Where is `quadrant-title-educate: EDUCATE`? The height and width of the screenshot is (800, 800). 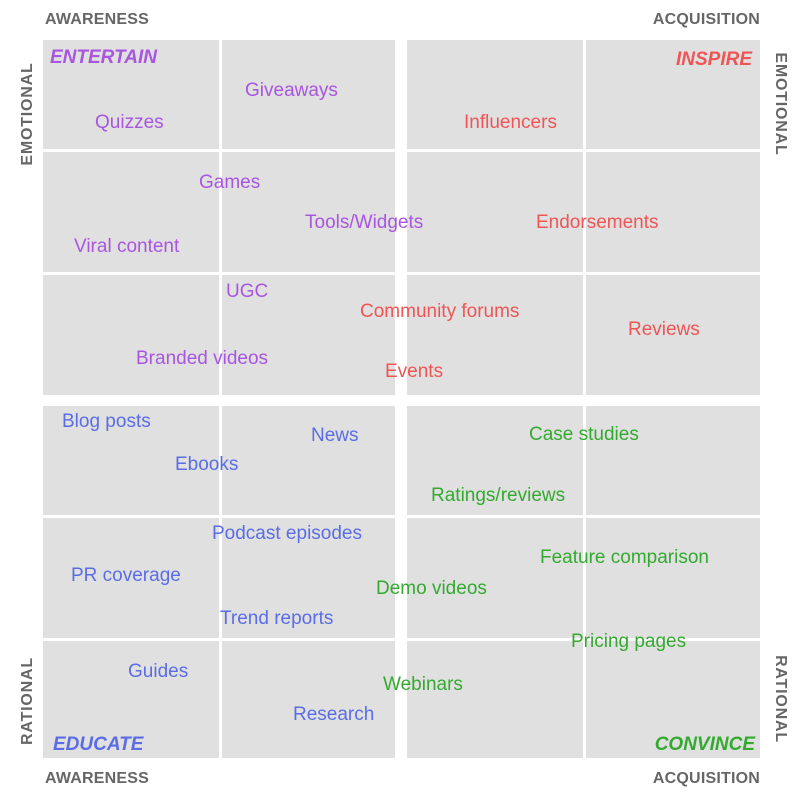
quadrant-title-educate: EDUCATE is located at coordinates (98, 744).